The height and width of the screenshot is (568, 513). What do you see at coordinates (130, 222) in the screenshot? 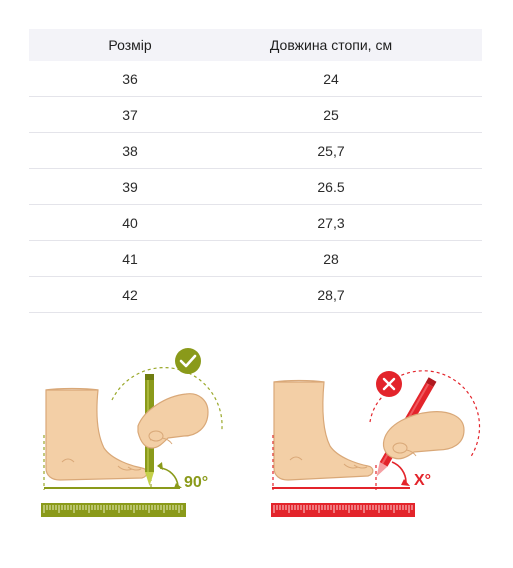
I see `size-cell: 40` at bounding box center [130, 222].